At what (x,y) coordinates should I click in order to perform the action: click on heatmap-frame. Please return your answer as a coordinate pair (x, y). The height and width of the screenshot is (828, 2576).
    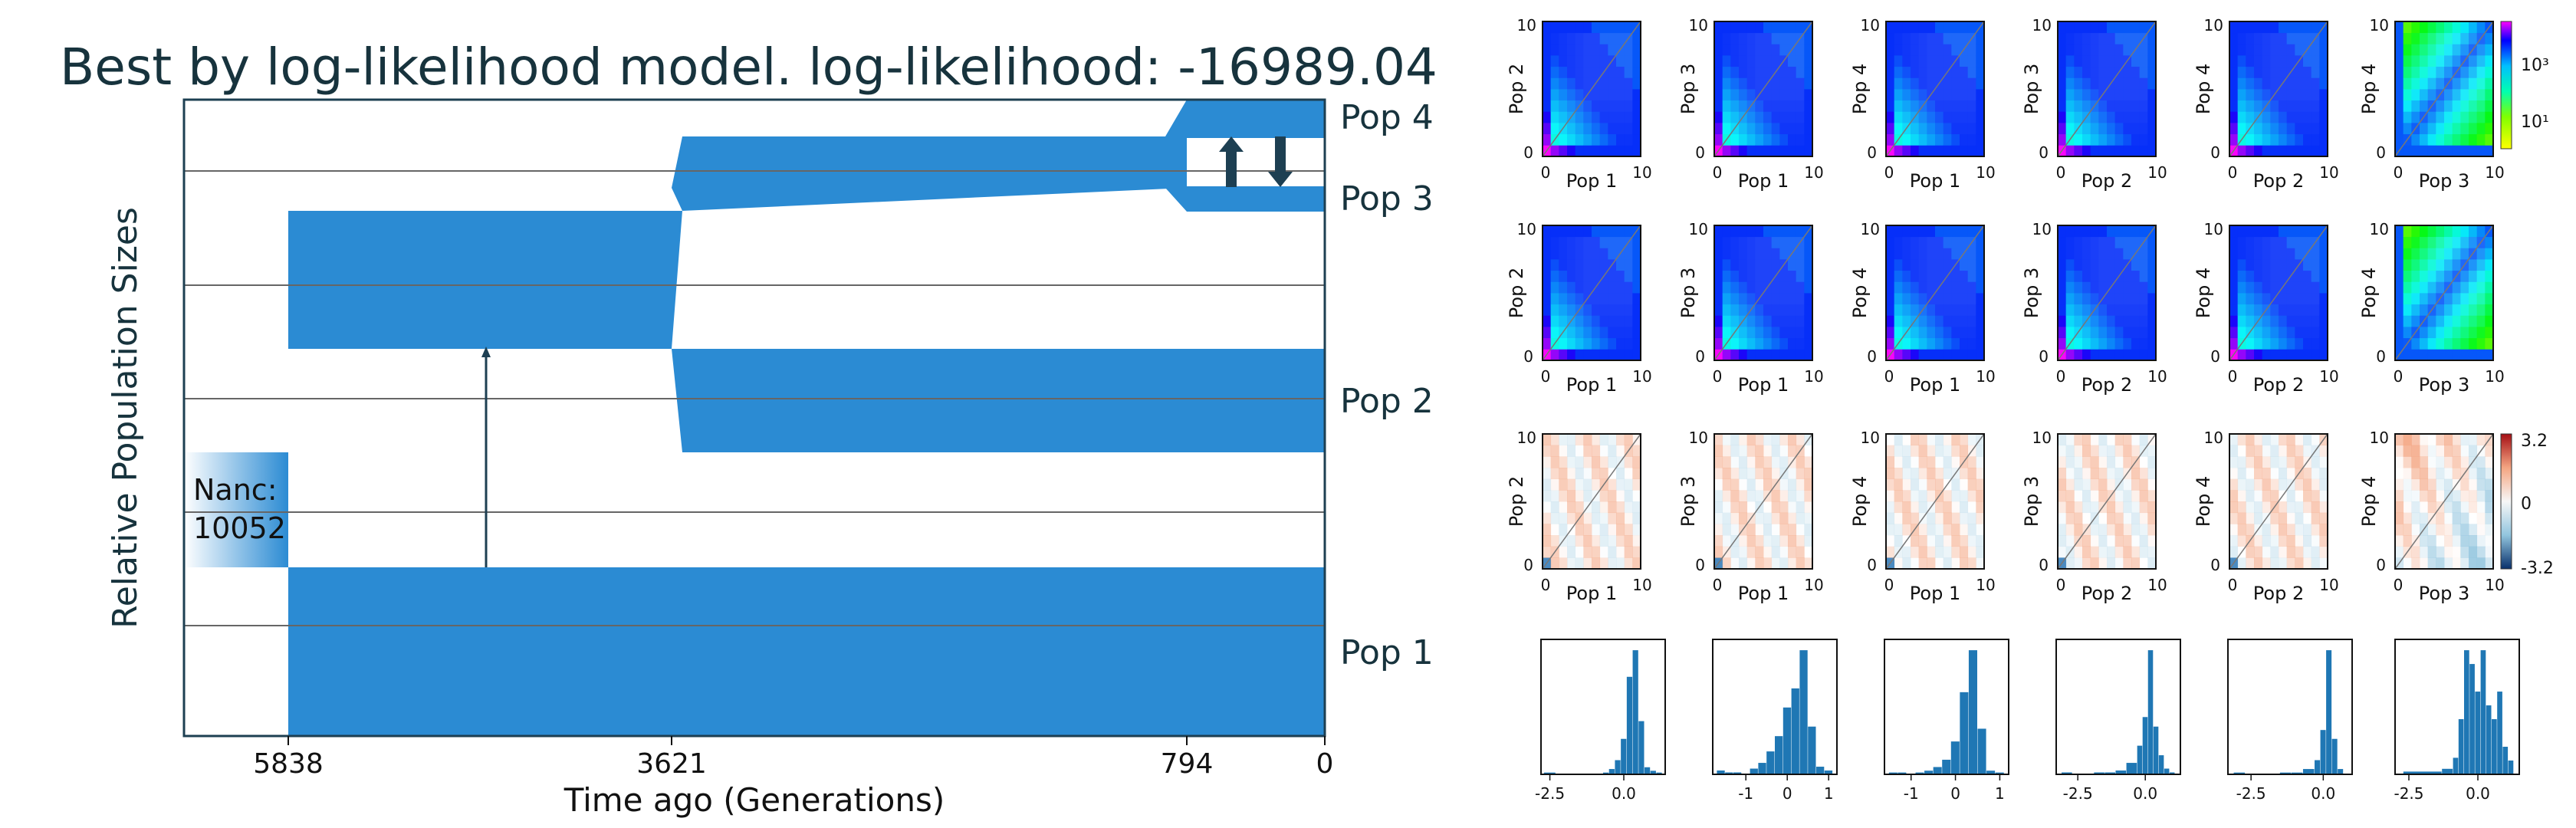
    Looking at the image, I should click on (2278, 293).